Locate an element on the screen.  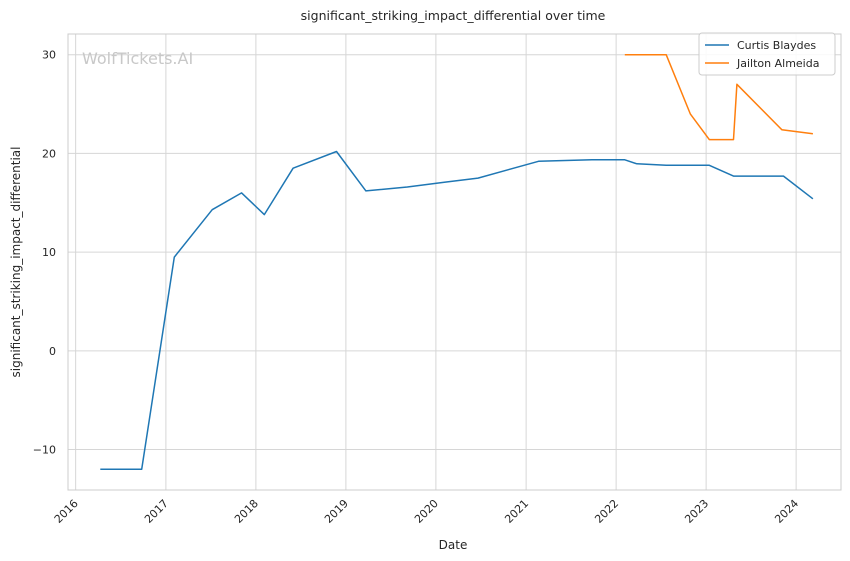
legend: Curtis Blaydes Jailton Almeida is located at coordinates (767, 54).